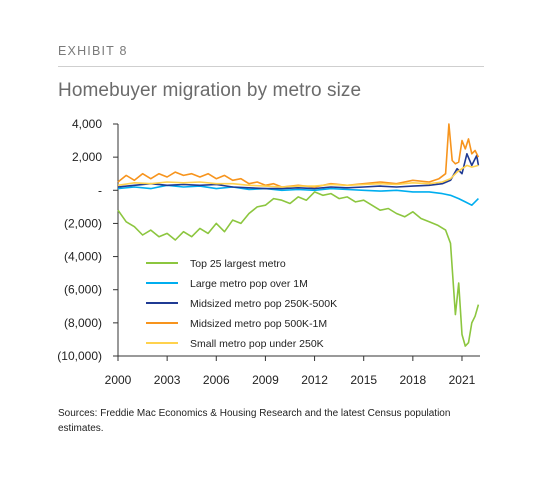 The image size is (544, 478). Describe the element at coordinates (167, 380) in the screenshot. I see `x-tick-label: 2003` at that location.